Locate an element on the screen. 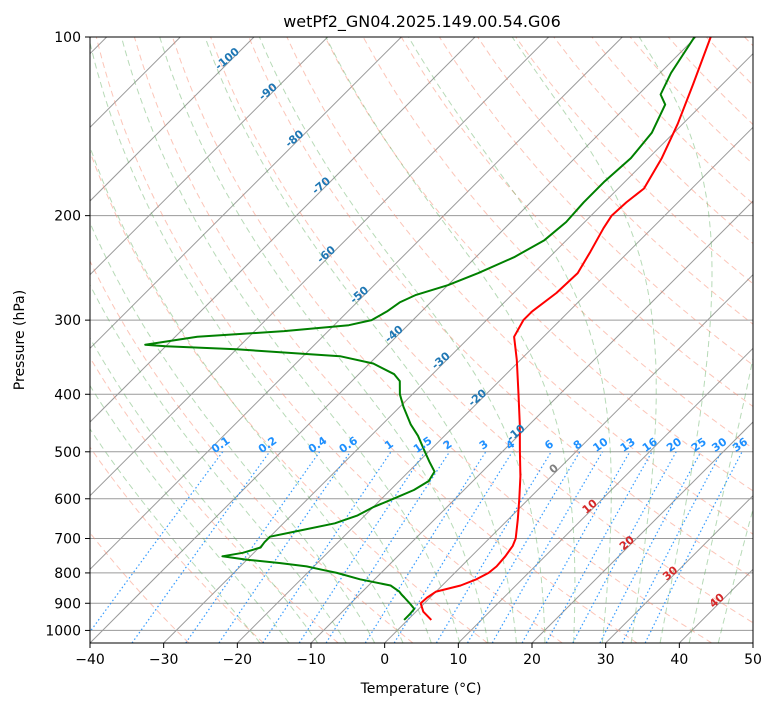  x-tick-label: 20 is located at coordinates (532, 660).